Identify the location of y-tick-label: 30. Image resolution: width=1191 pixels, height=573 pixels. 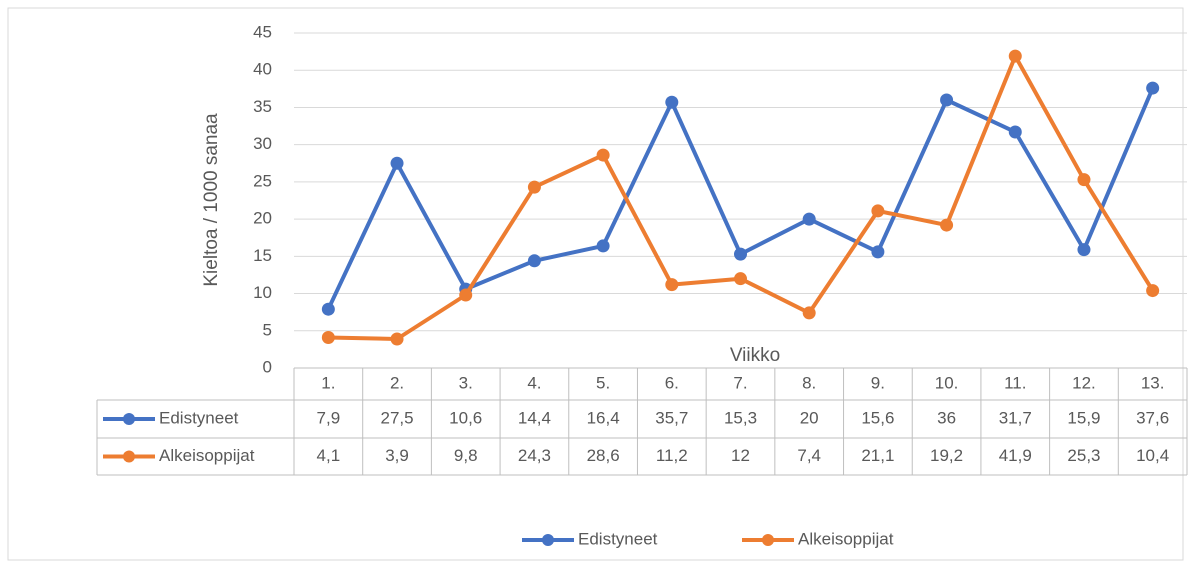
(262, 143).